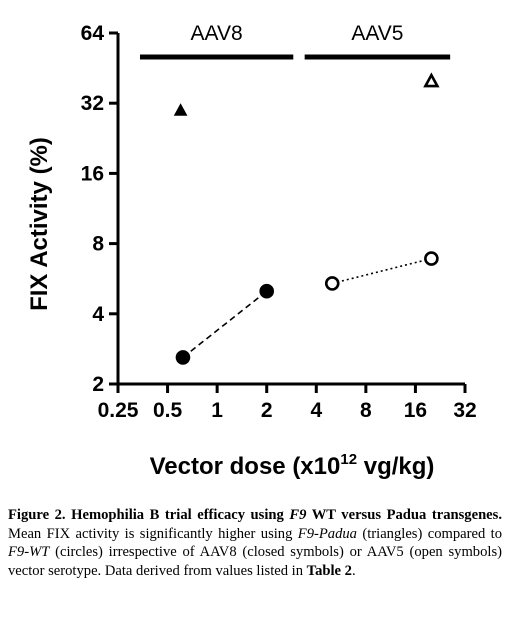 The height and width of the screenshot is (620, 509). What do you see at coordinates (29, 552) in the screenshot?
I see `caption-wt: F9-WT` at bounding box center [29, 552].